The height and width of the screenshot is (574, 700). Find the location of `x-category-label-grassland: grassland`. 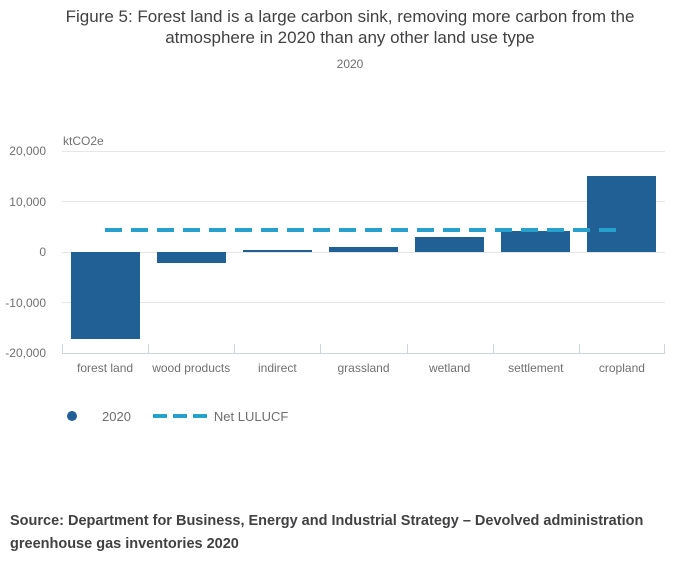

x-category-label-grassland: grassland is located at coordinates (363, 368).